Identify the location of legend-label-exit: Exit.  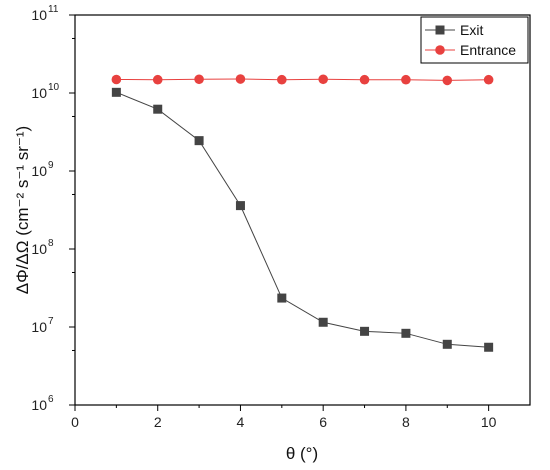
(471, 30).